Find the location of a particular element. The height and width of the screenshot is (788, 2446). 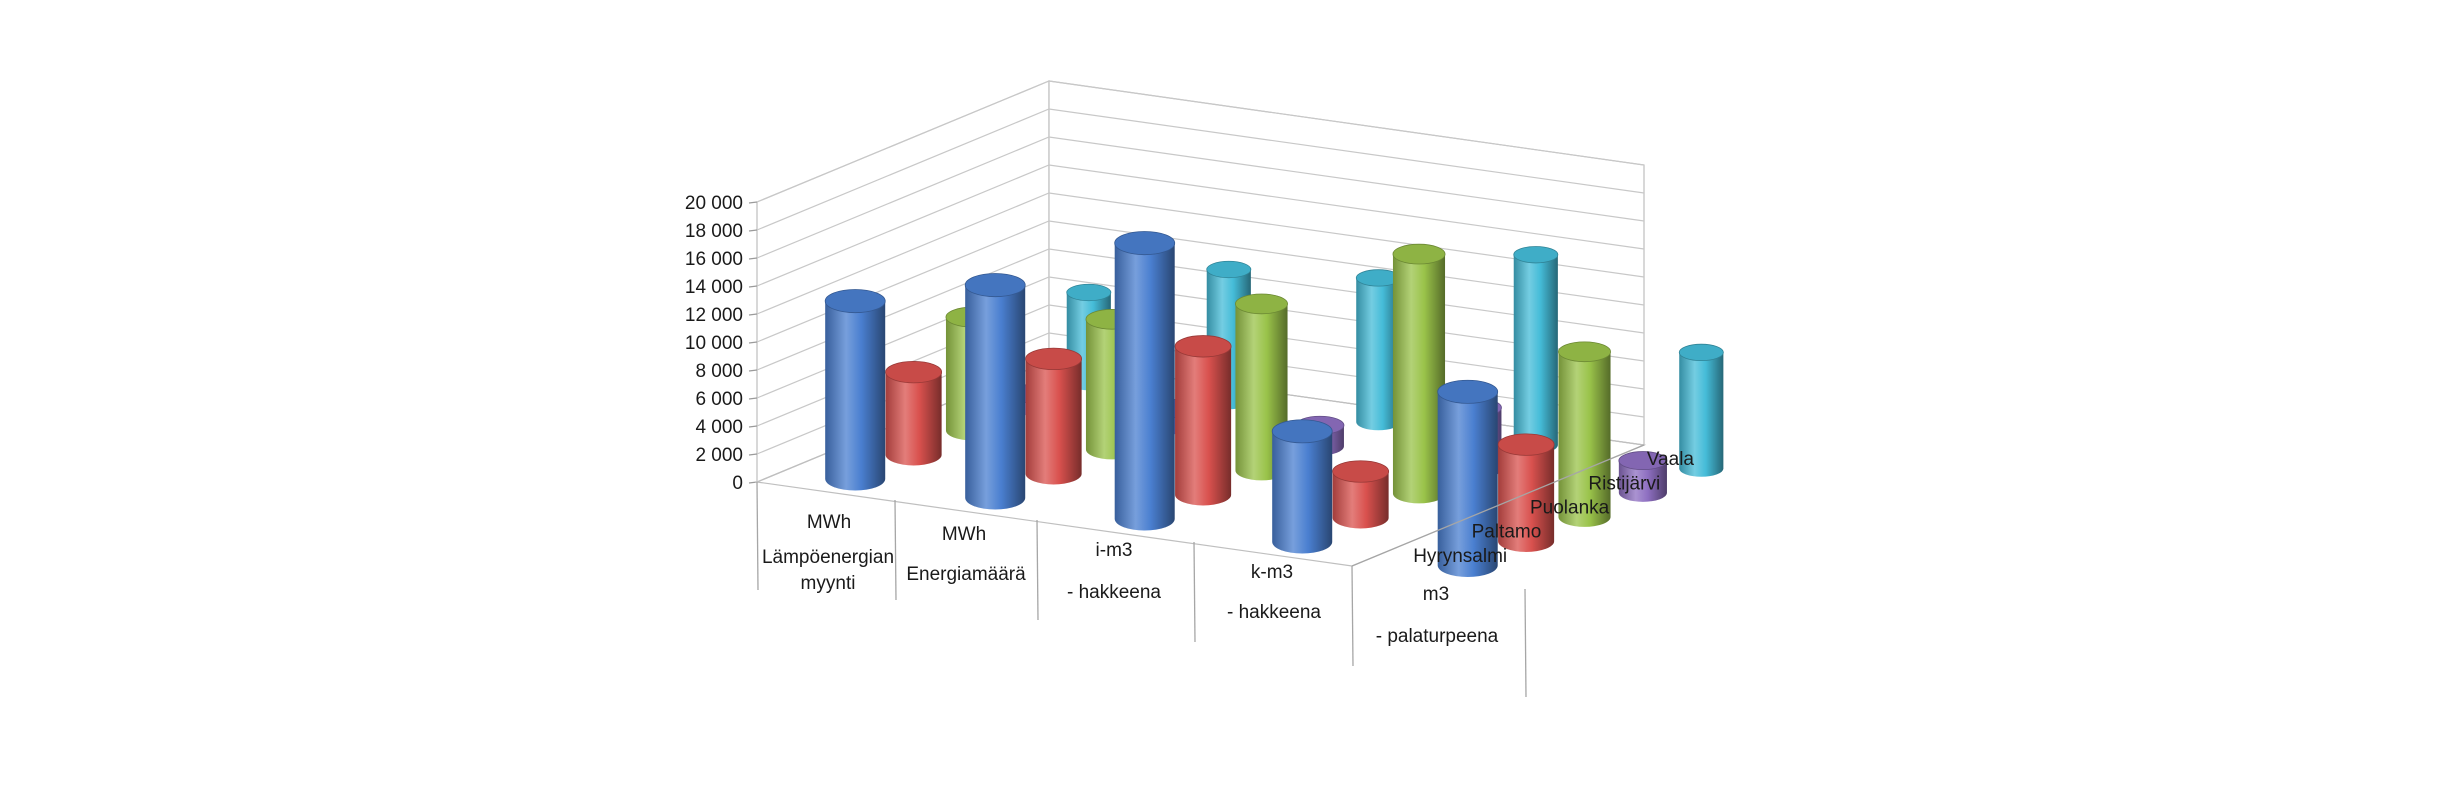

series-label: Puolanka is located at coordinates (1570, 508).